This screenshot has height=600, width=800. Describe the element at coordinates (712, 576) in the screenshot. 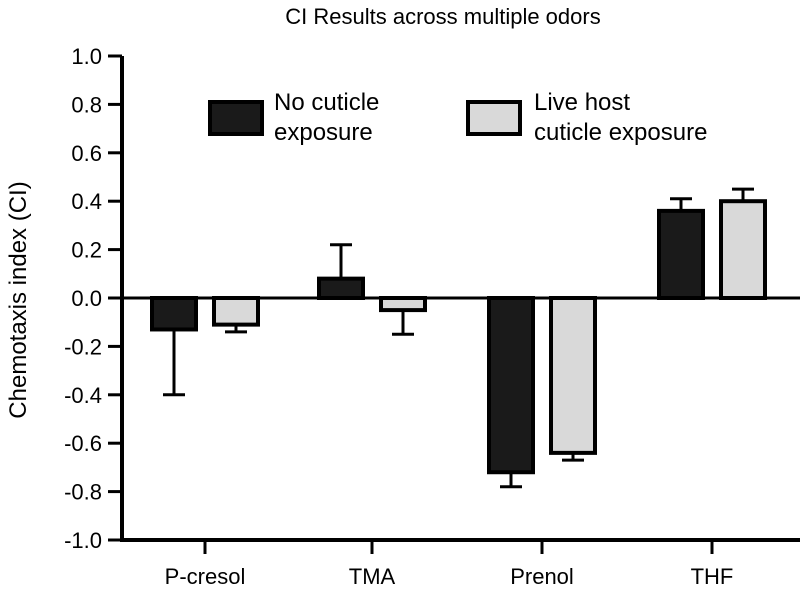

I see `x-tick-label: THF` at that location.